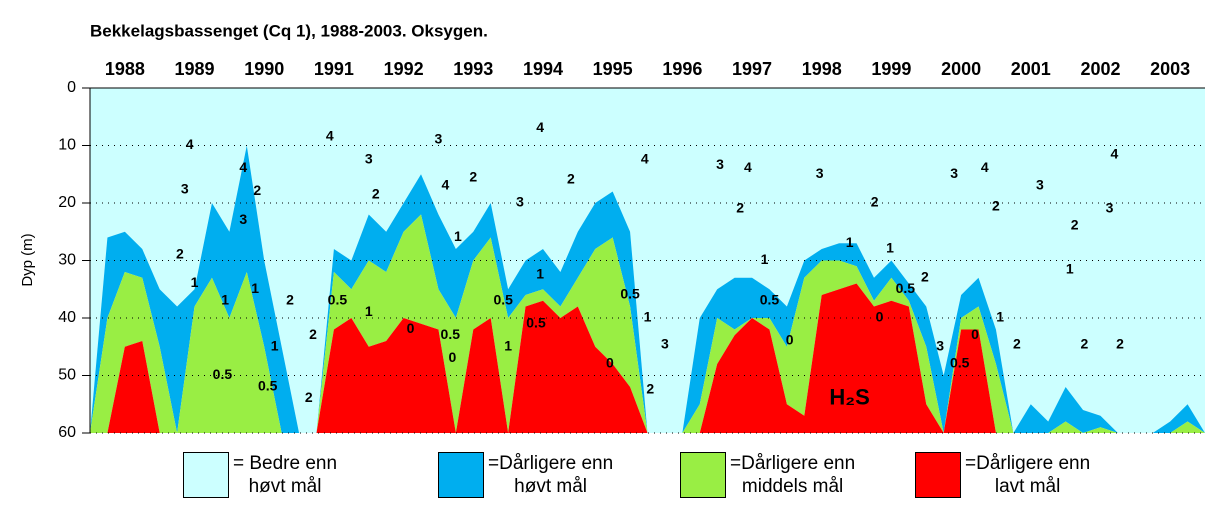 The image size is (1209, 506). I want to click on y-axis-label: Dyp (m), so click(27, 259).